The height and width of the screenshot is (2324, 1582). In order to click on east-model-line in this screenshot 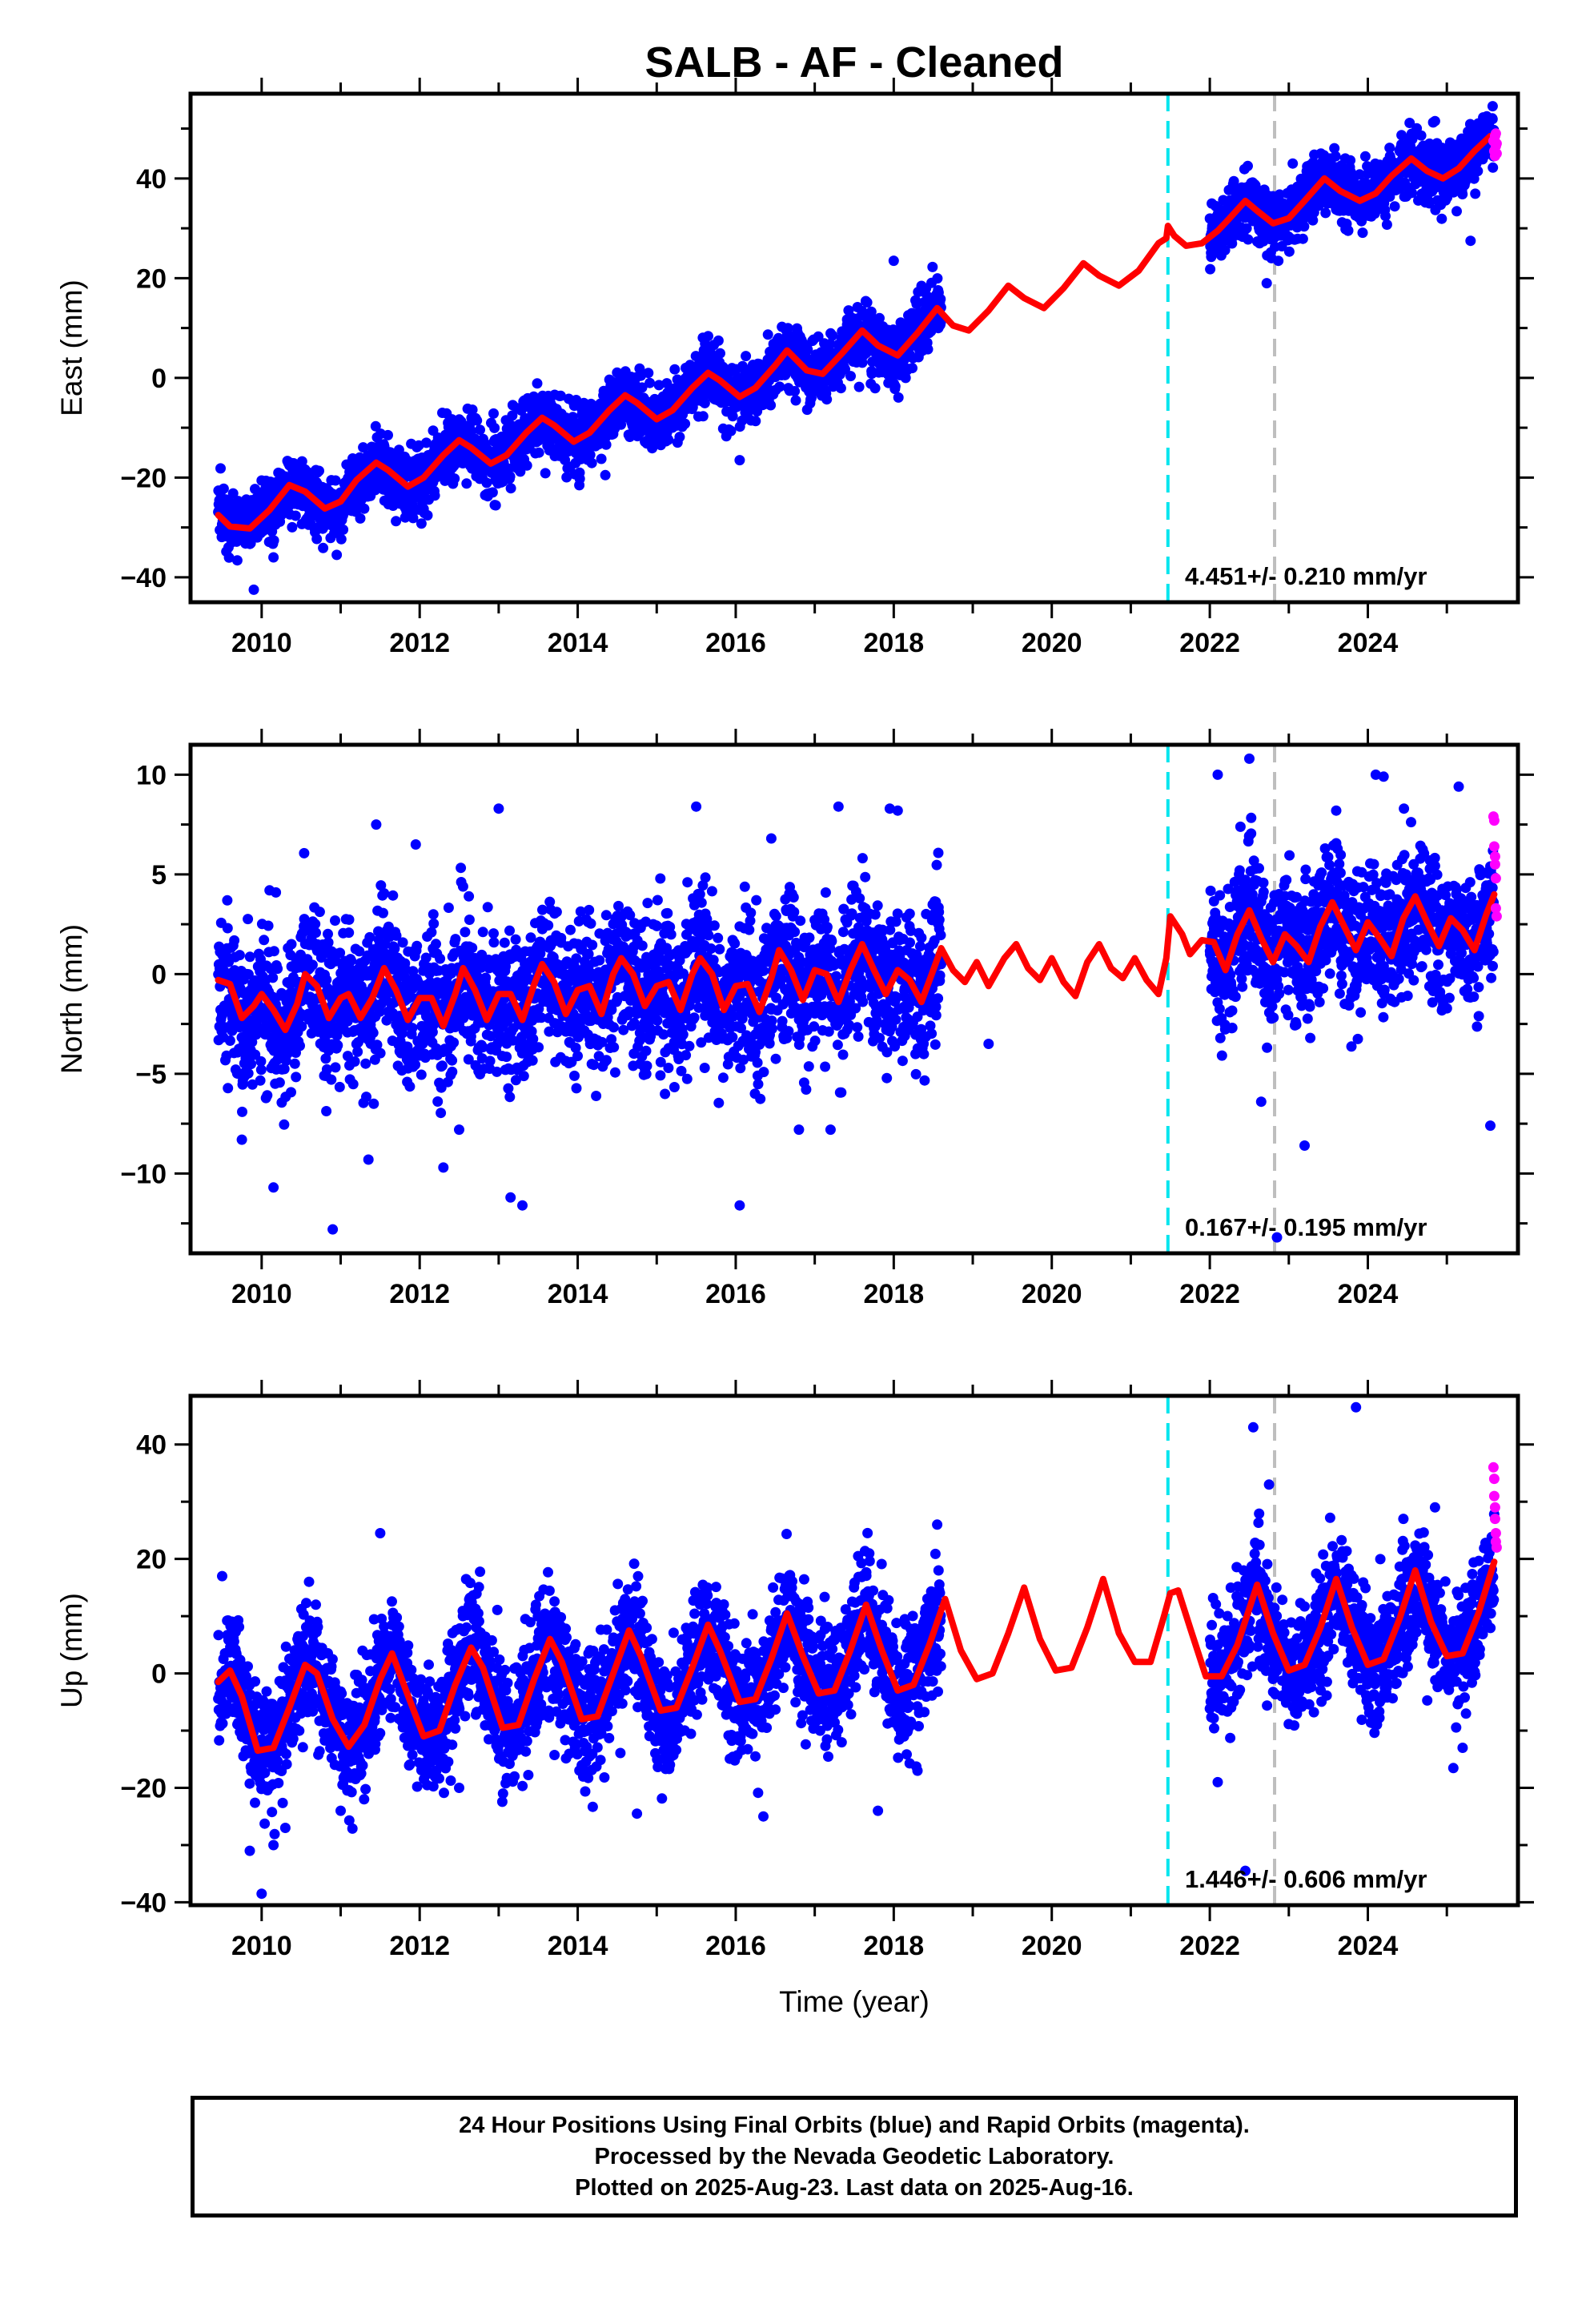, I will do `click(857, 332)`.